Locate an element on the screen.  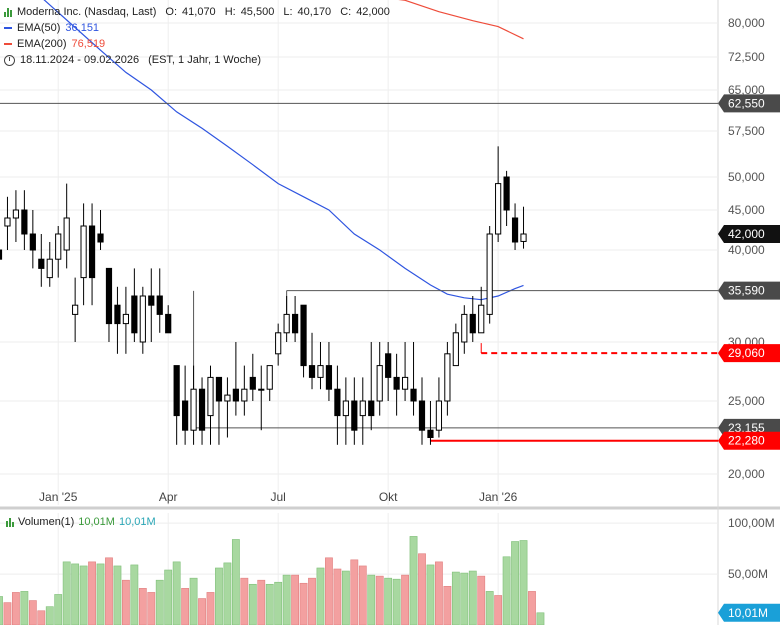
ema50-swatch is located at coordinates (8, 28).